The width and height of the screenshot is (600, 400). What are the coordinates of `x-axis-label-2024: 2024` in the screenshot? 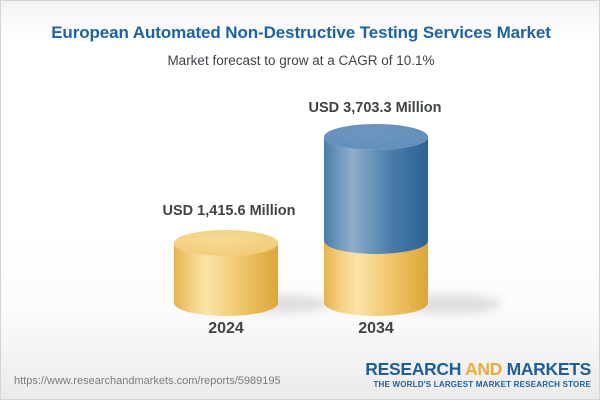 It's located at (226, 328).